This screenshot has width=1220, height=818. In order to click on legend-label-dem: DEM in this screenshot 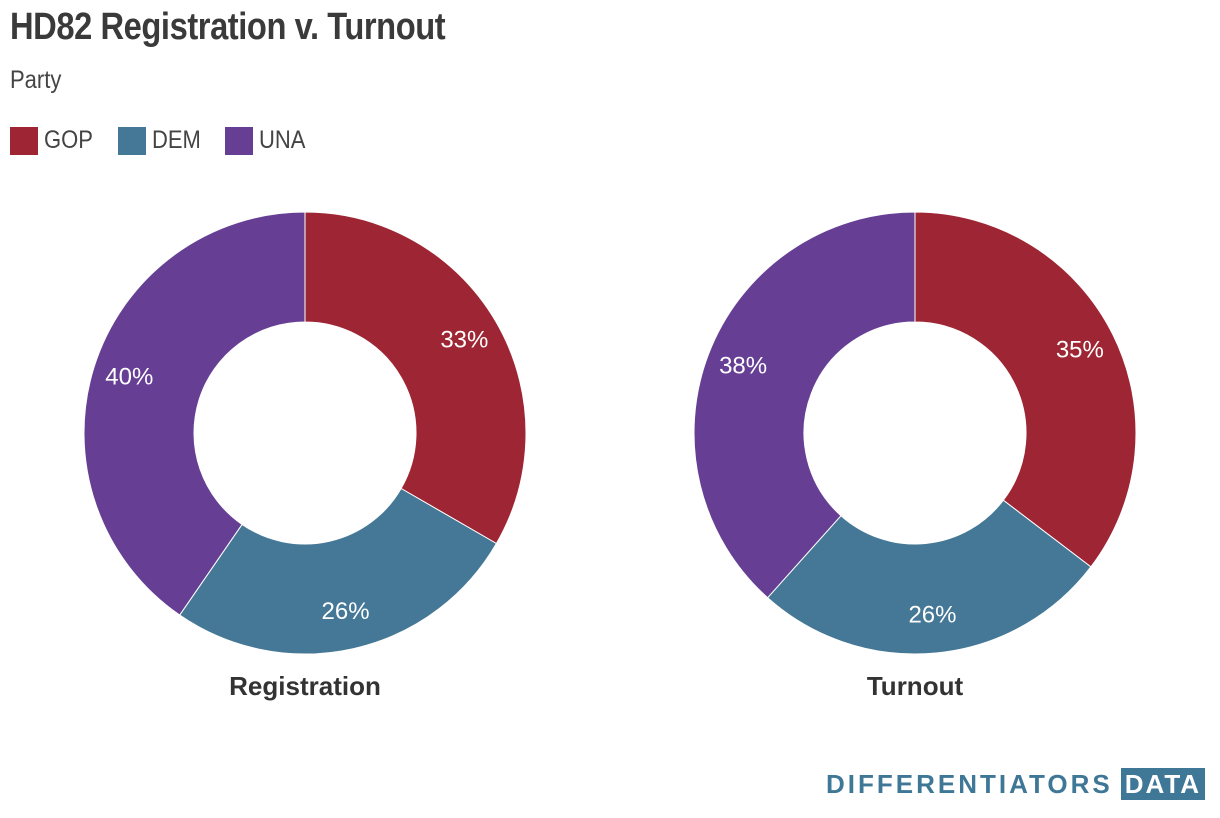, I will do `click(176, 140)`.